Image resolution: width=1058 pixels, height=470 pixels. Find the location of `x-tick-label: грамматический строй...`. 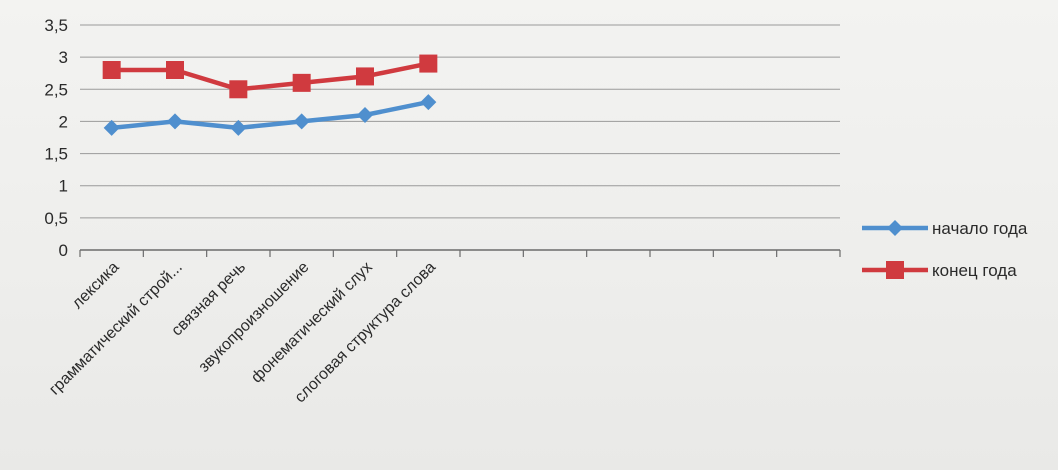

x-tick-label: грамматический строй... is located at coordinates (116, 329).